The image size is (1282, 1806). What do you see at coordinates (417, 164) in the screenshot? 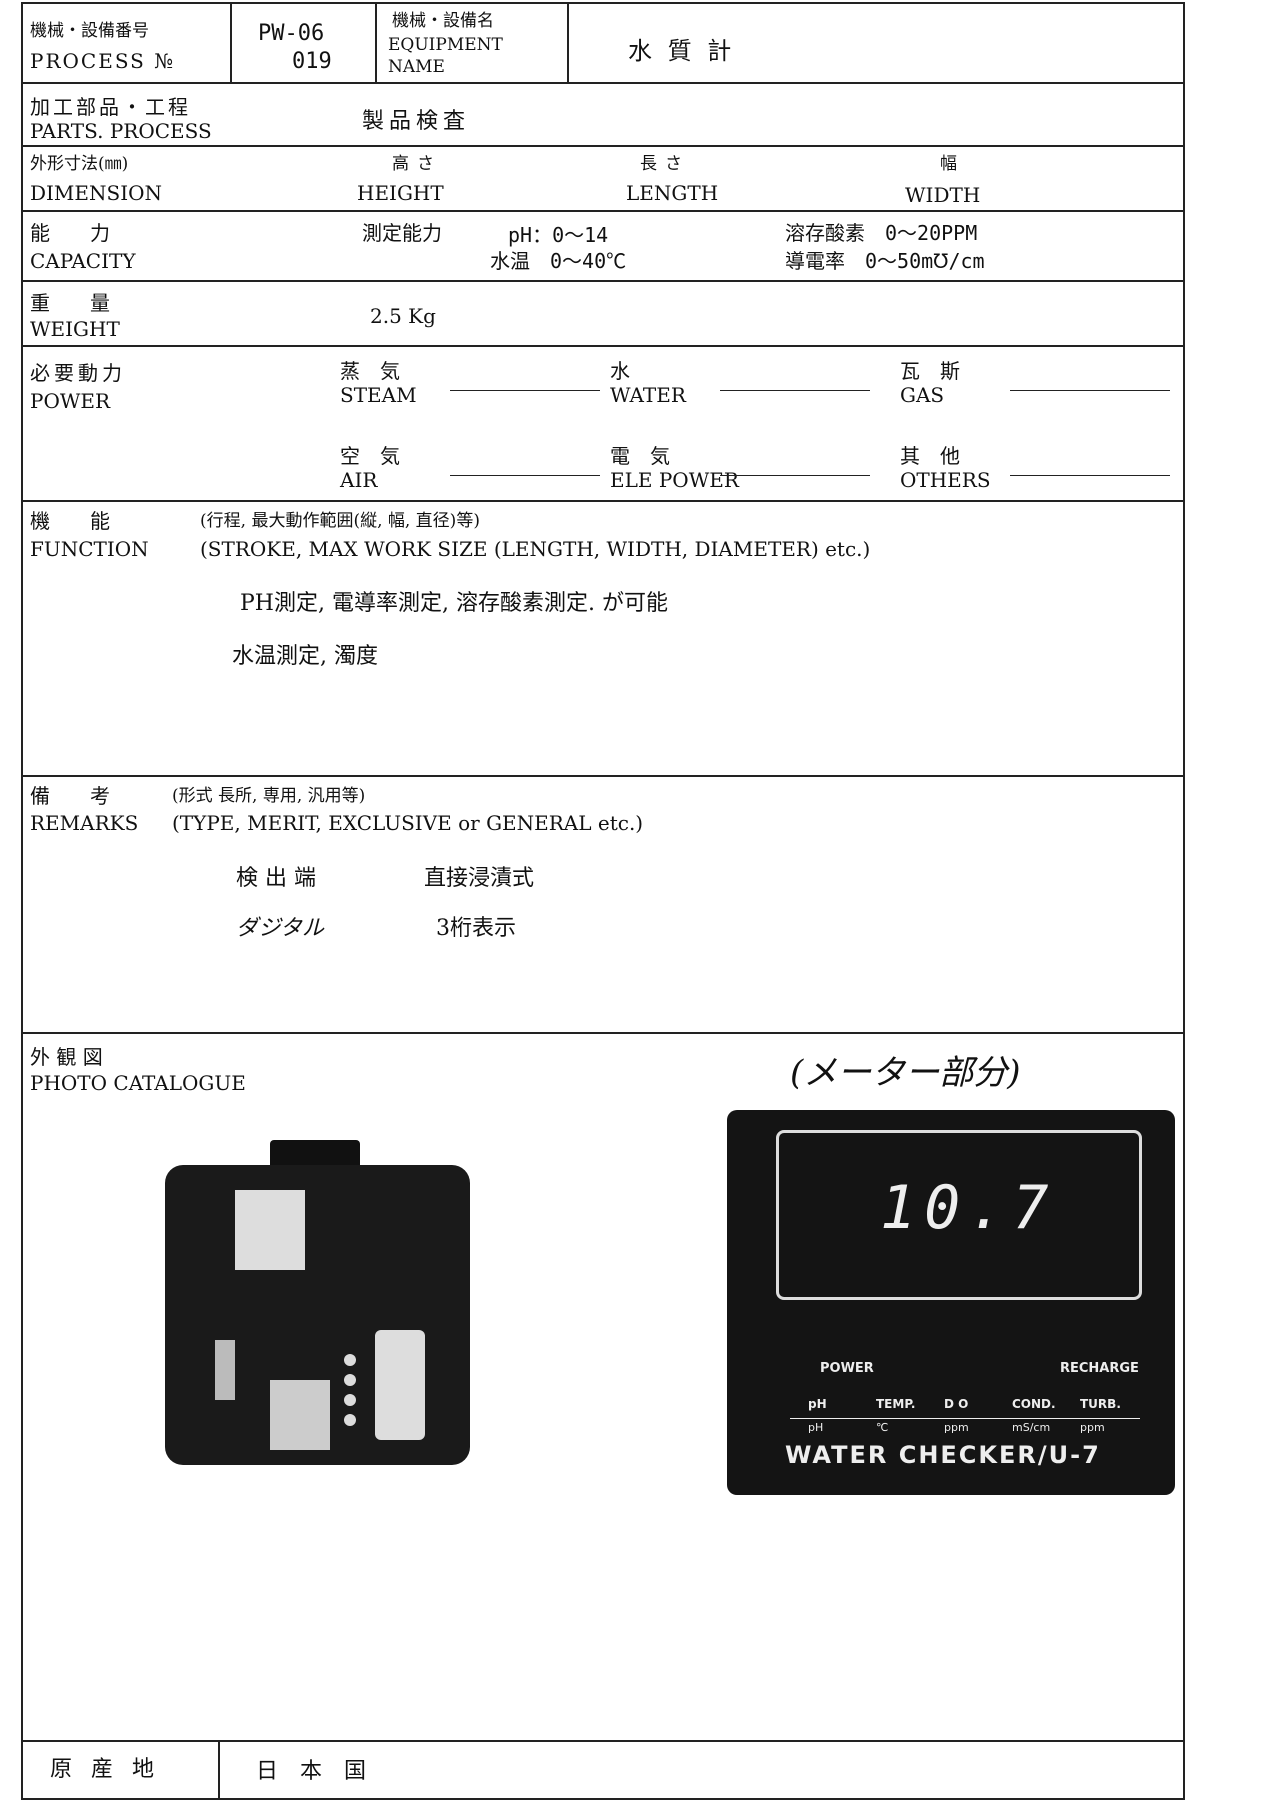
I see `label: 高さ` at bounding box center [417, 164].